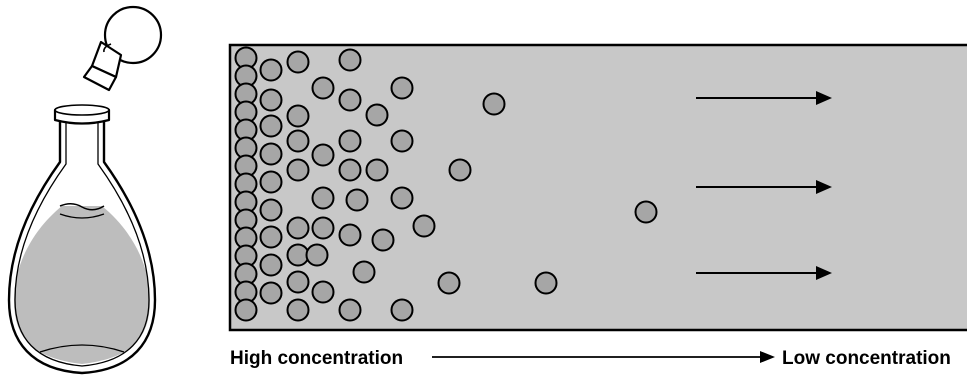 The width and height of the screenshot is (967, 376). I want to click on stopper-icon, so click(122, 48).